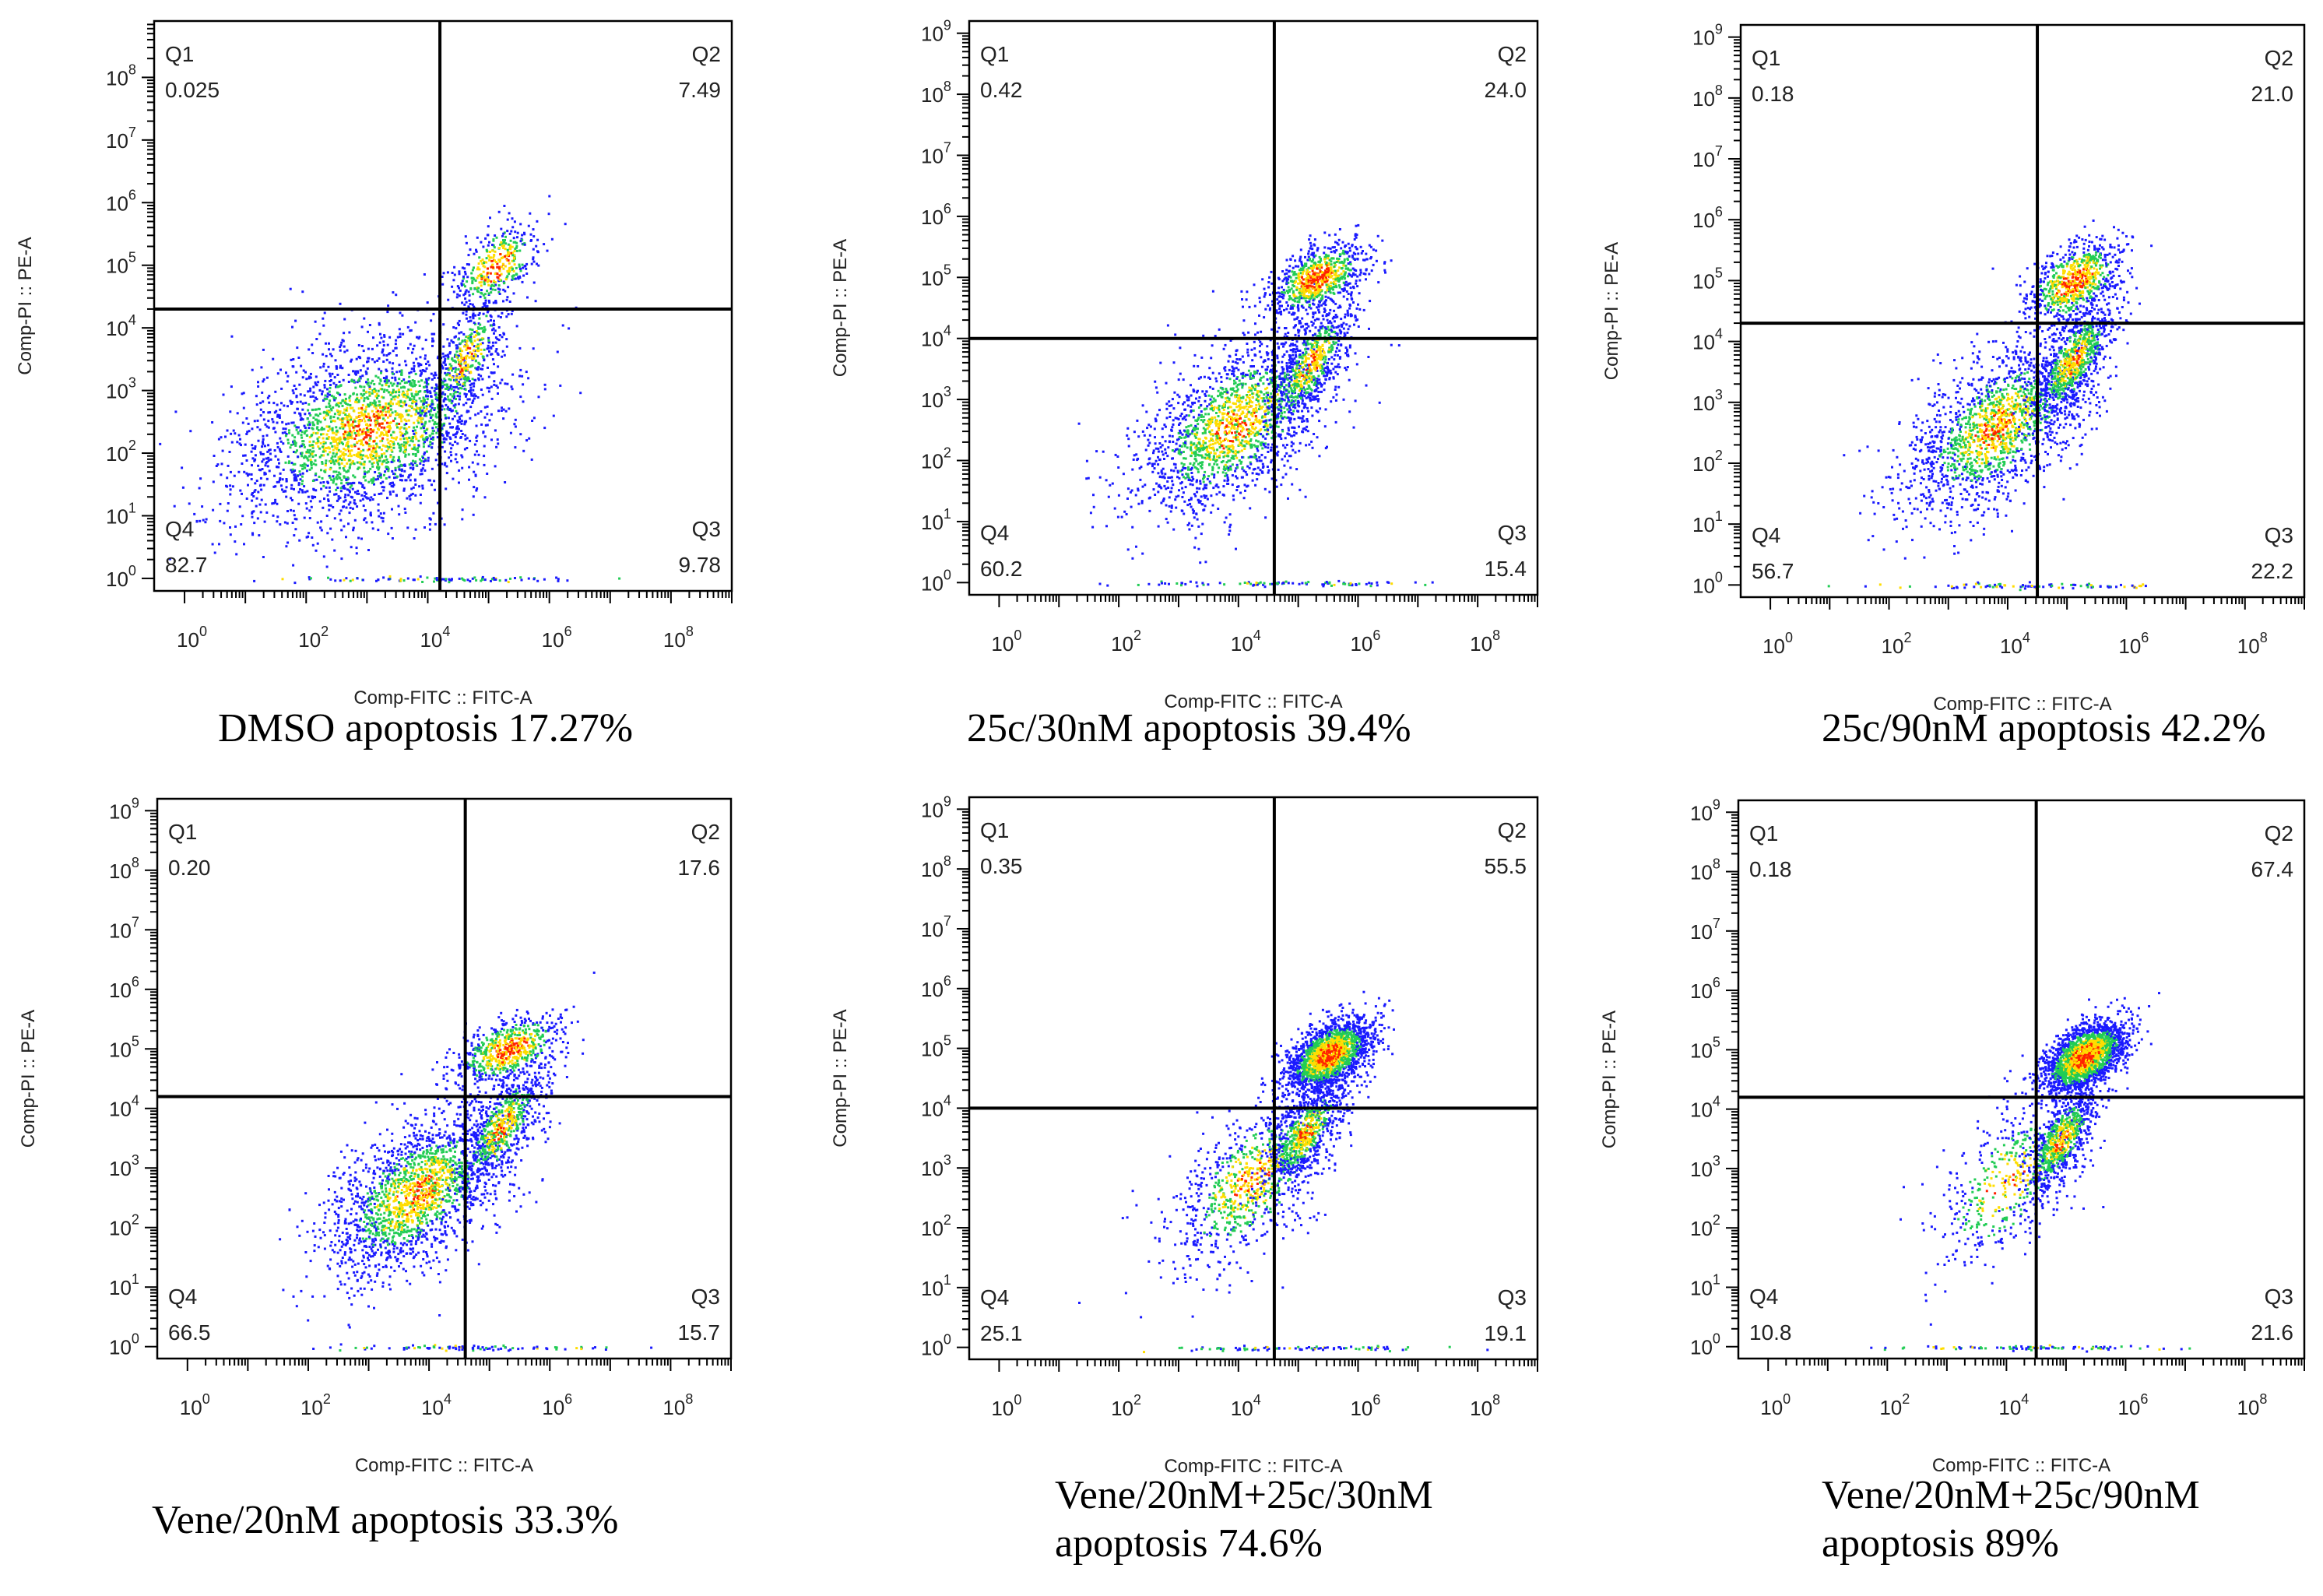 The height and width of the screenshot is (1596, 2323). What do you see at coordinates (180, 529) in the screenshot?
I see `quadrant-q4-name: Q4` at bounding box center [180, 529].